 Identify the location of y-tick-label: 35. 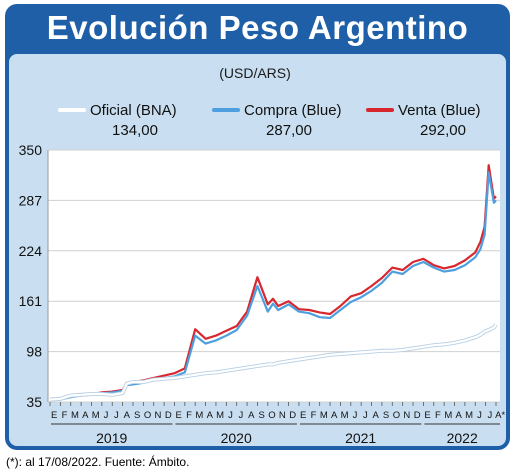
(34, 402).